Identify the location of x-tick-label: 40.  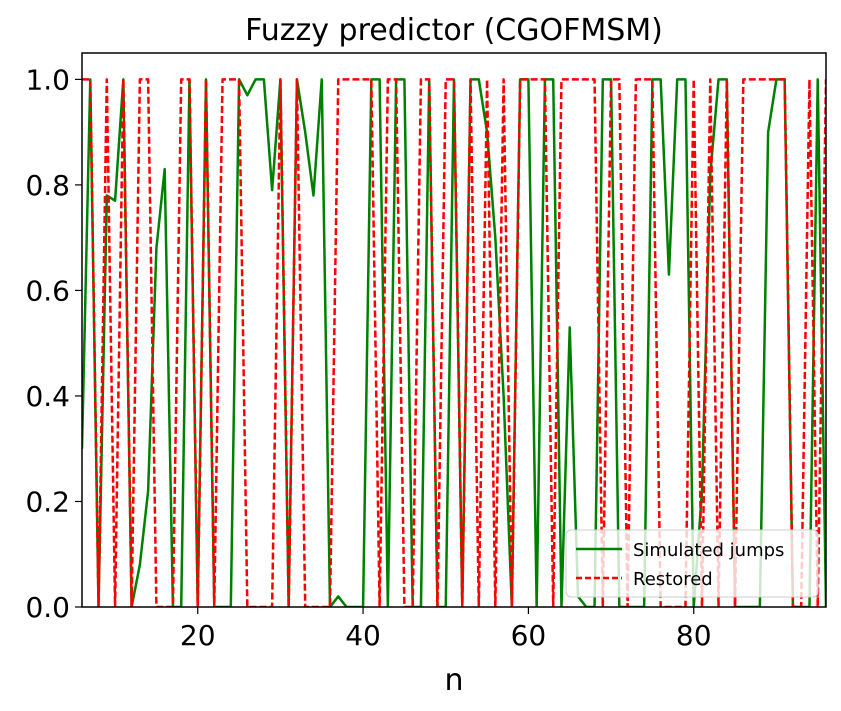
(363, 635).